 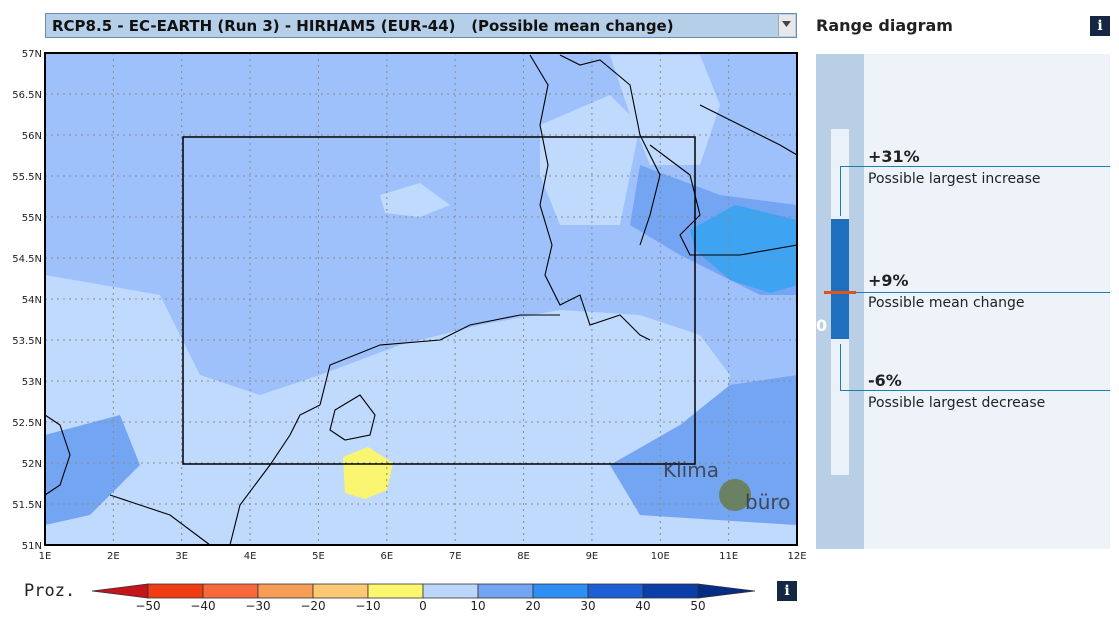 What do you see at coordinates (592, 556) in the screenshot?
I see `lon-tick-label: 9E` at bounding box center [592, 556].